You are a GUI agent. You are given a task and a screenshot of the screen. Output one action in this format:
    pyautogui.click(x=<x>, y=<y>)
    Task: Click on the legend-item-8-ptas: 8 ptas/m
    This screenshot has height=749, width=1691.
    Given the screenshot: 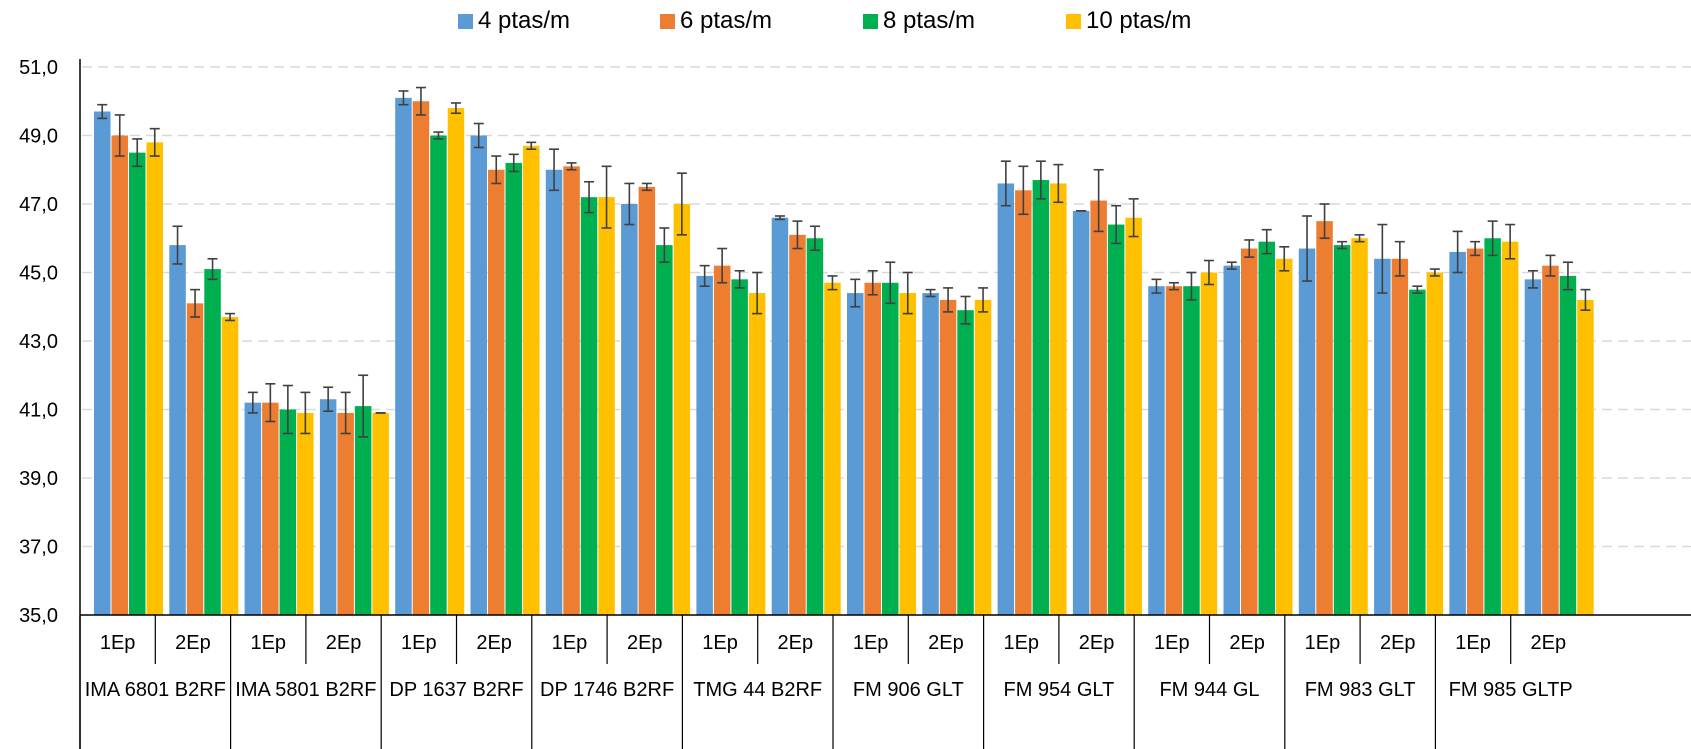 What is the action you would take?
    pyautogui.click(x=919, y=21)
    